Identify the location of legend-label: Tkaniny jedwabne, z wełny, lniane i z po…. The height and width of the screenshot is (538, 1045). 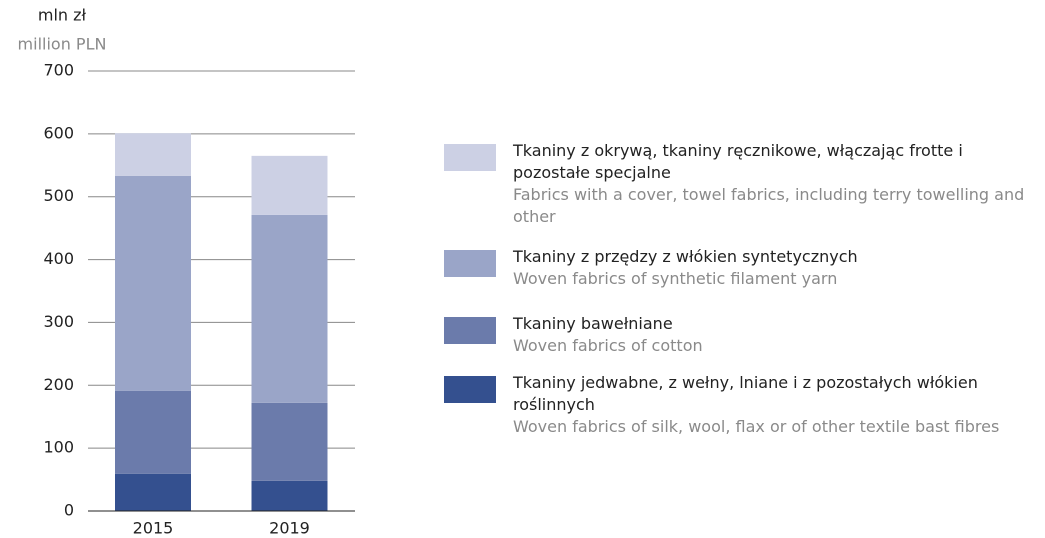
(745, 393).